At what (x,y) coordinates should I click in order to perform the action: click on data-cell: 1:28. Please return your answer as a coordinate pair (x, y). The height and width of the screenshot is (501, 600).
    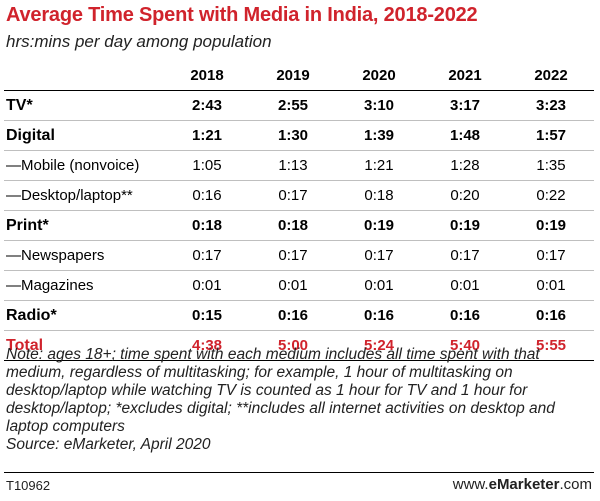
    Looking at the image, I should click on (465, 165).